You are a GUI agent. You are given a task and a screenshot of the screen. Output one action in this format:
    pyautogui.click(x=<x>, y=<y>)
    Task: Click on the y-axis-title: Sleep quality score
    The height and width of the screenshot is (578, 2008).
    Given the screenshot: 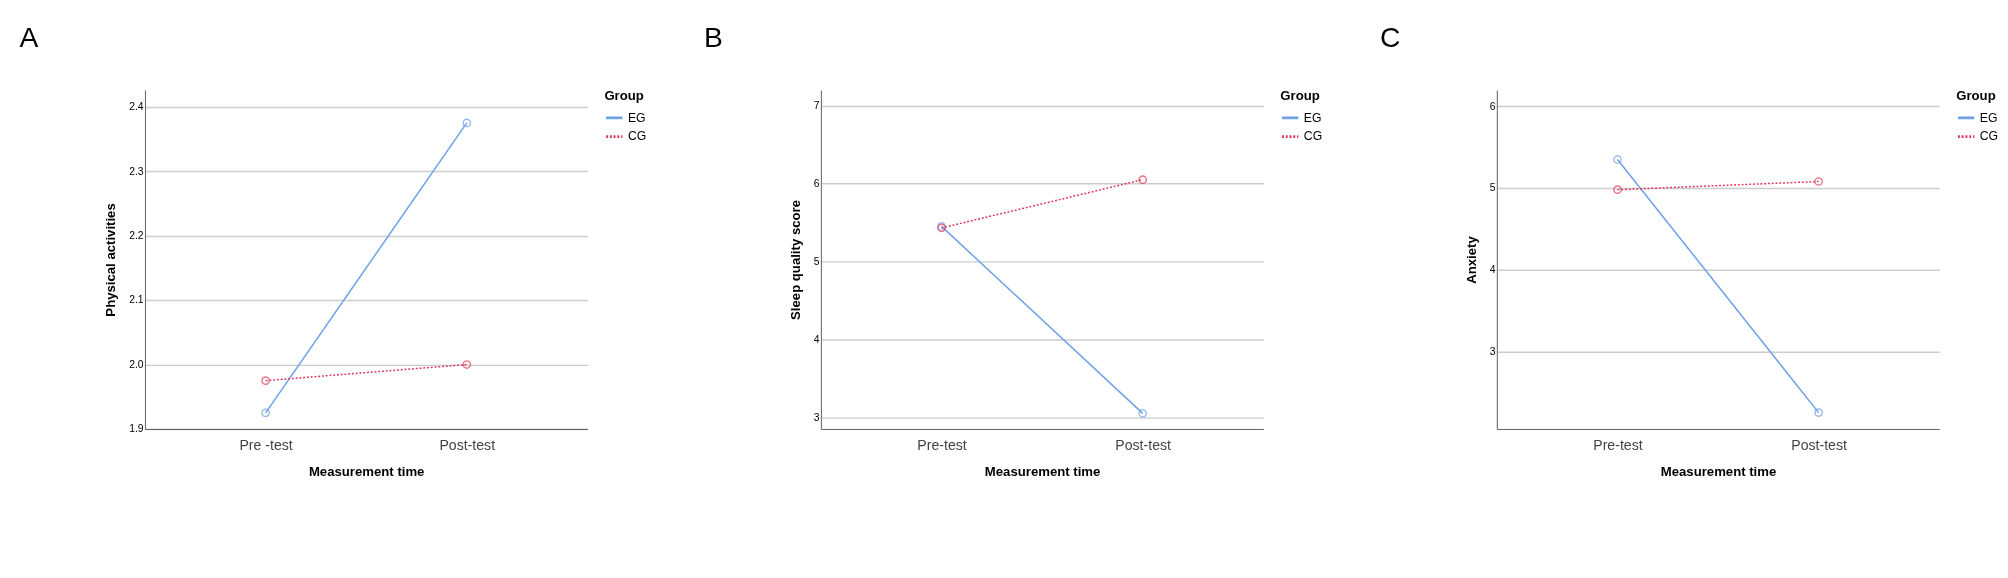 What is the action you would take?
    pyautogui.click(x=795, y=260)
    